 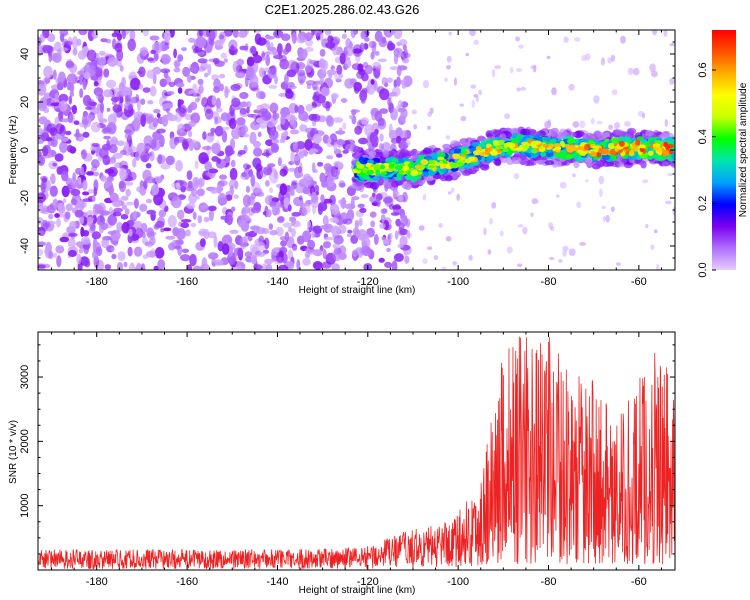 I want to click on colorbar-tick-label: 0.4, so click(x=703, y=136).